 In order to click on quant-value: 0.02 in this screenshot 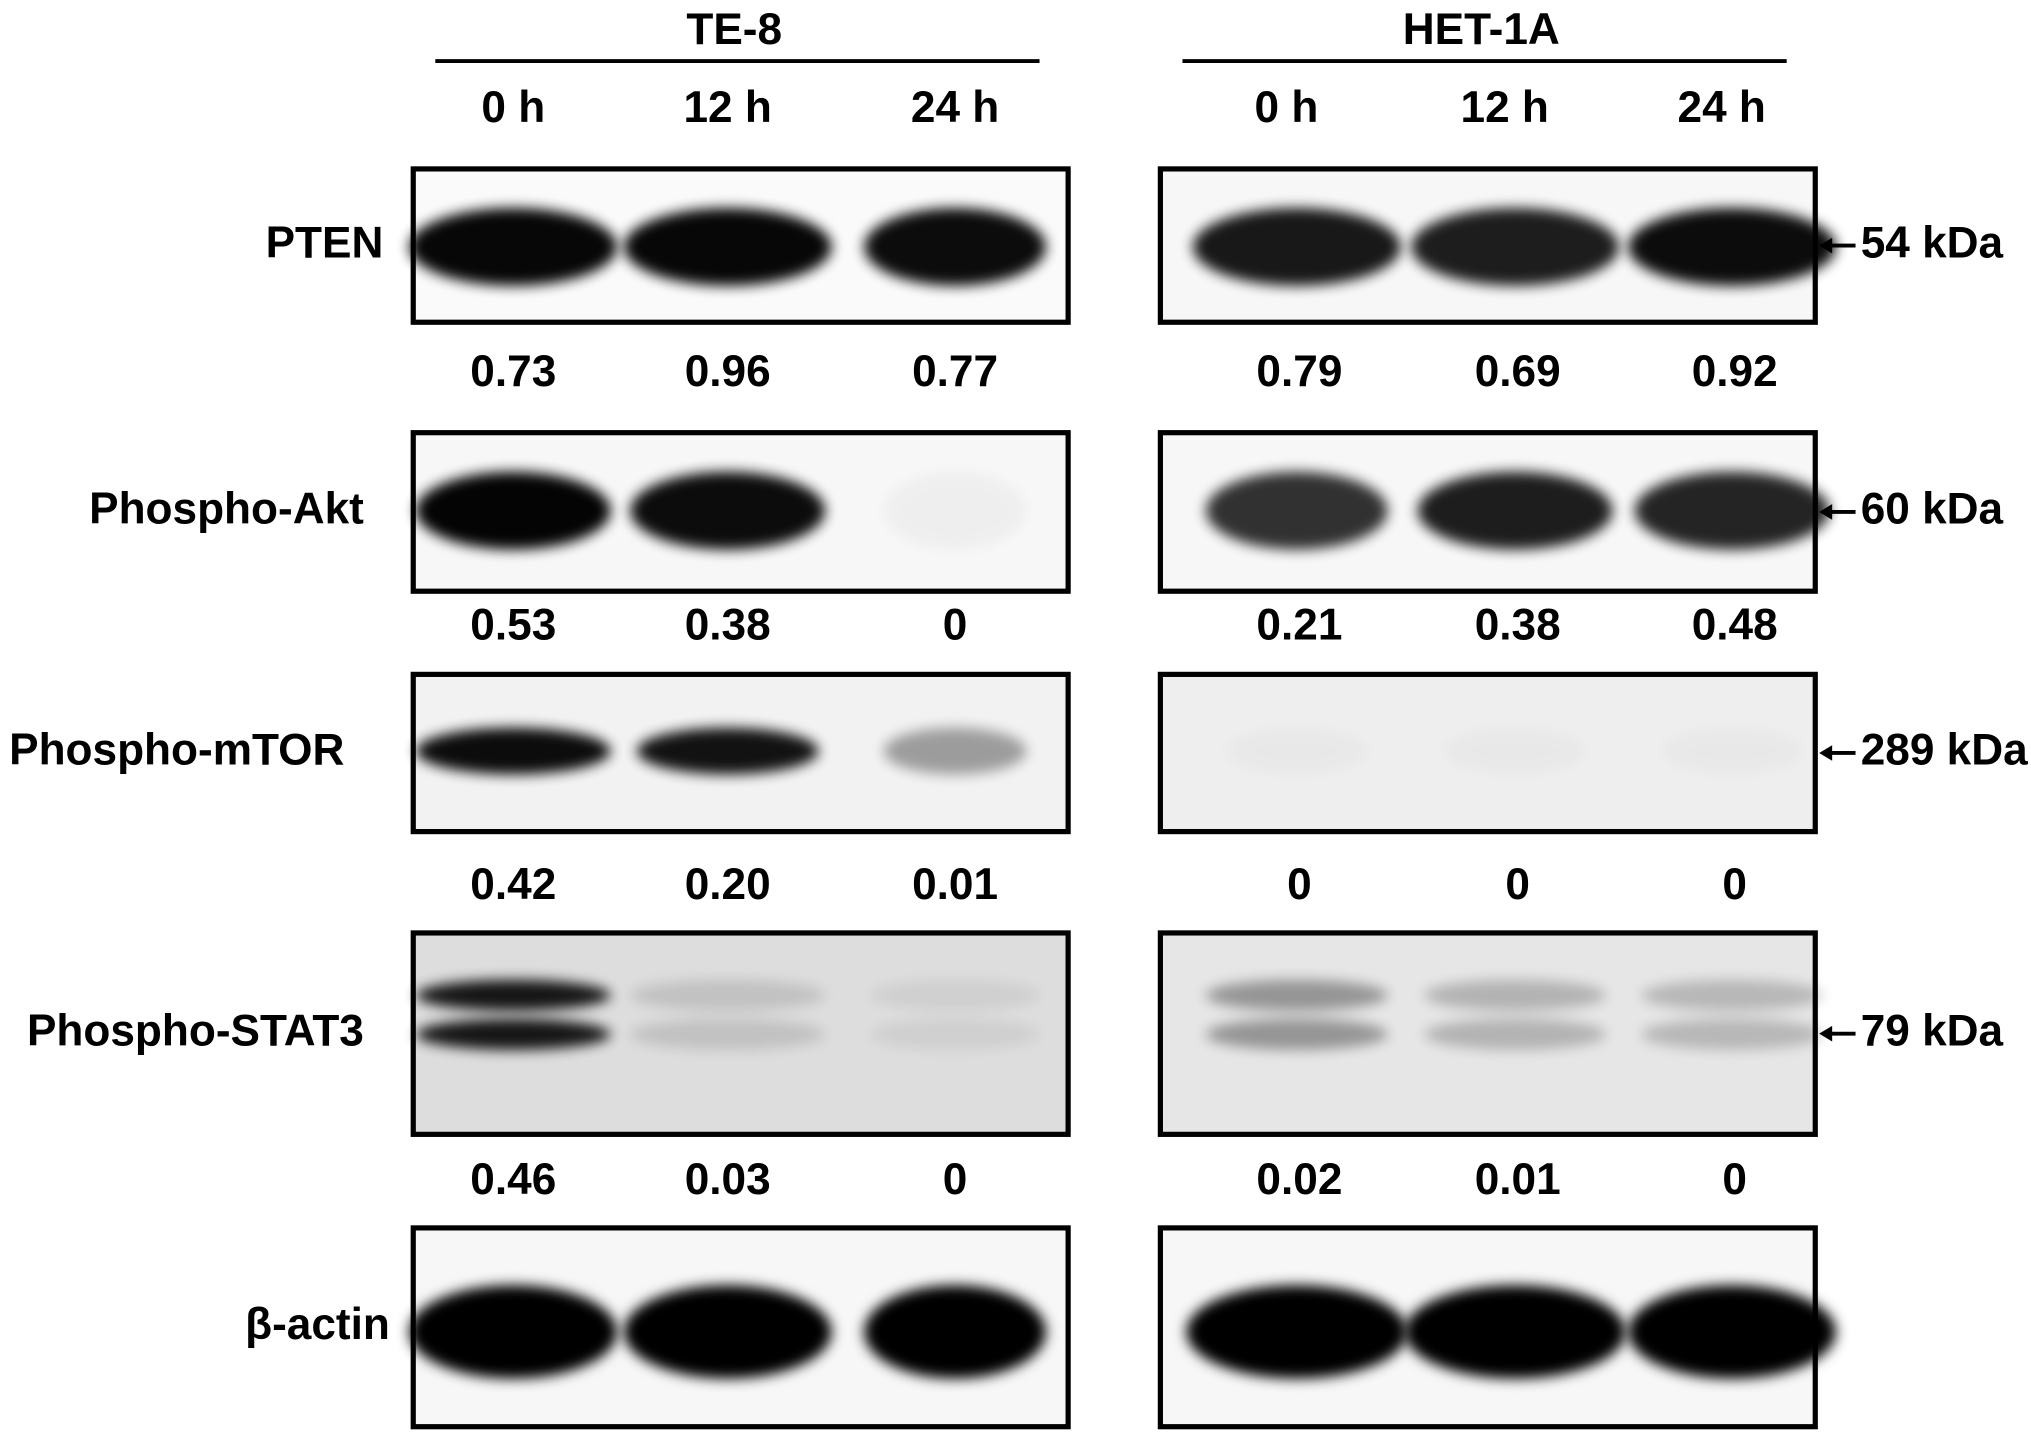, I will do `click(1299, 1179)`.